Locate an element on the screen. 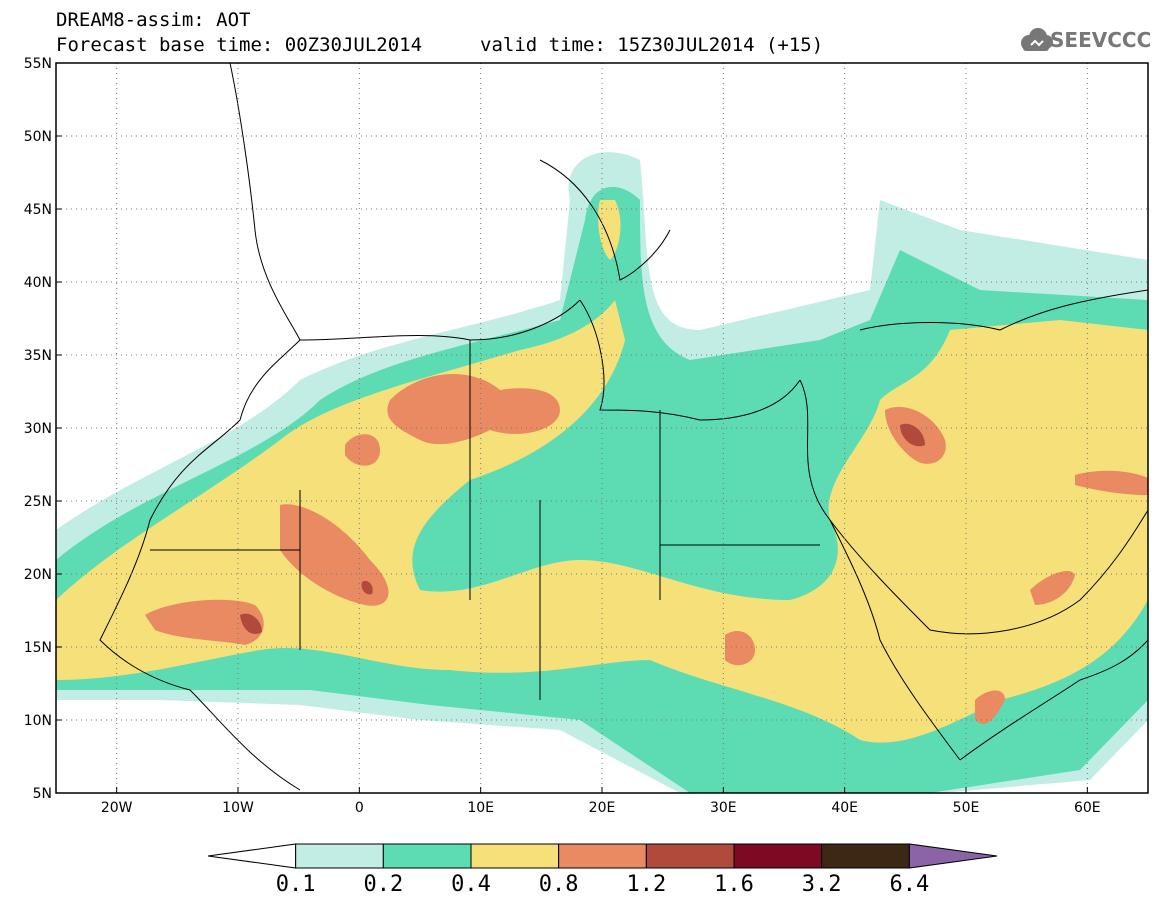  colorbar-label: 0.2 is located at coordinates (383, 884).